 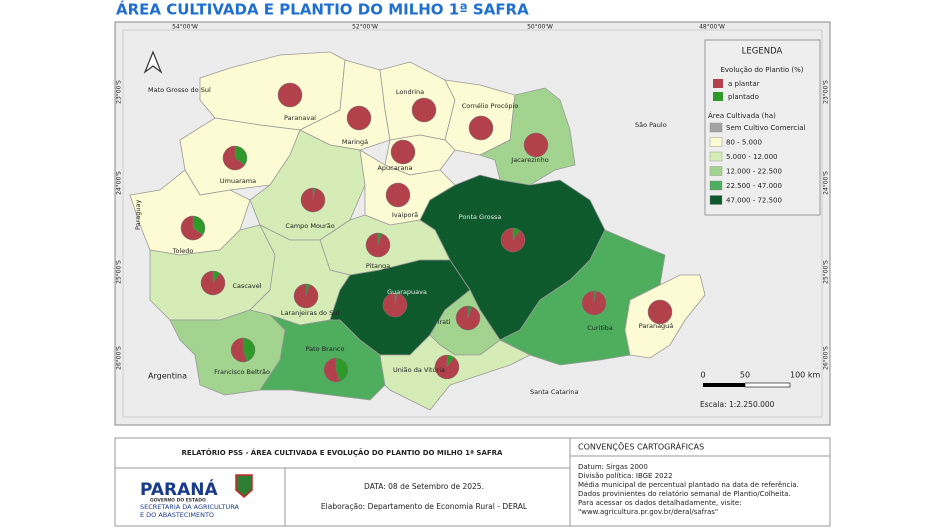 I want to click on region-label: Umuarama, so click(x=238, y=181).